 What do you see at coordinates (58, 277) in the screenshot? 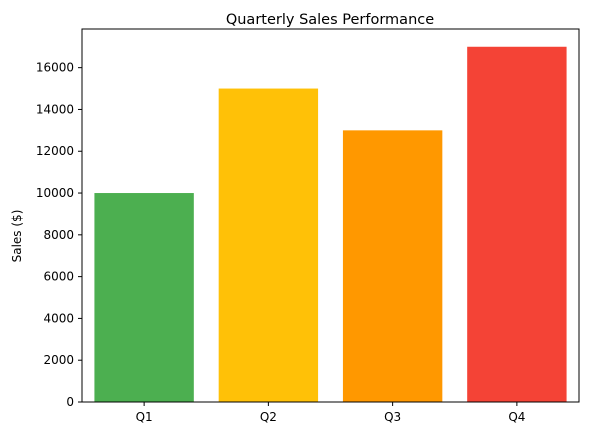
I see `y-tick-label: 6000` at bounding box center [58, 277].